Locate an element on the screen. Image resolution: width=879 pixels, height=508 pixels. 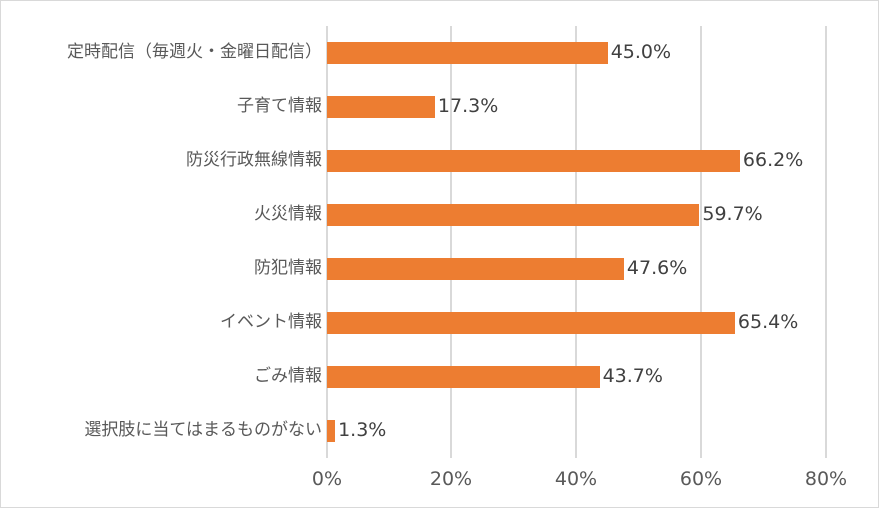
category-label: 防犯情報 is located at coordinates (288, 268).